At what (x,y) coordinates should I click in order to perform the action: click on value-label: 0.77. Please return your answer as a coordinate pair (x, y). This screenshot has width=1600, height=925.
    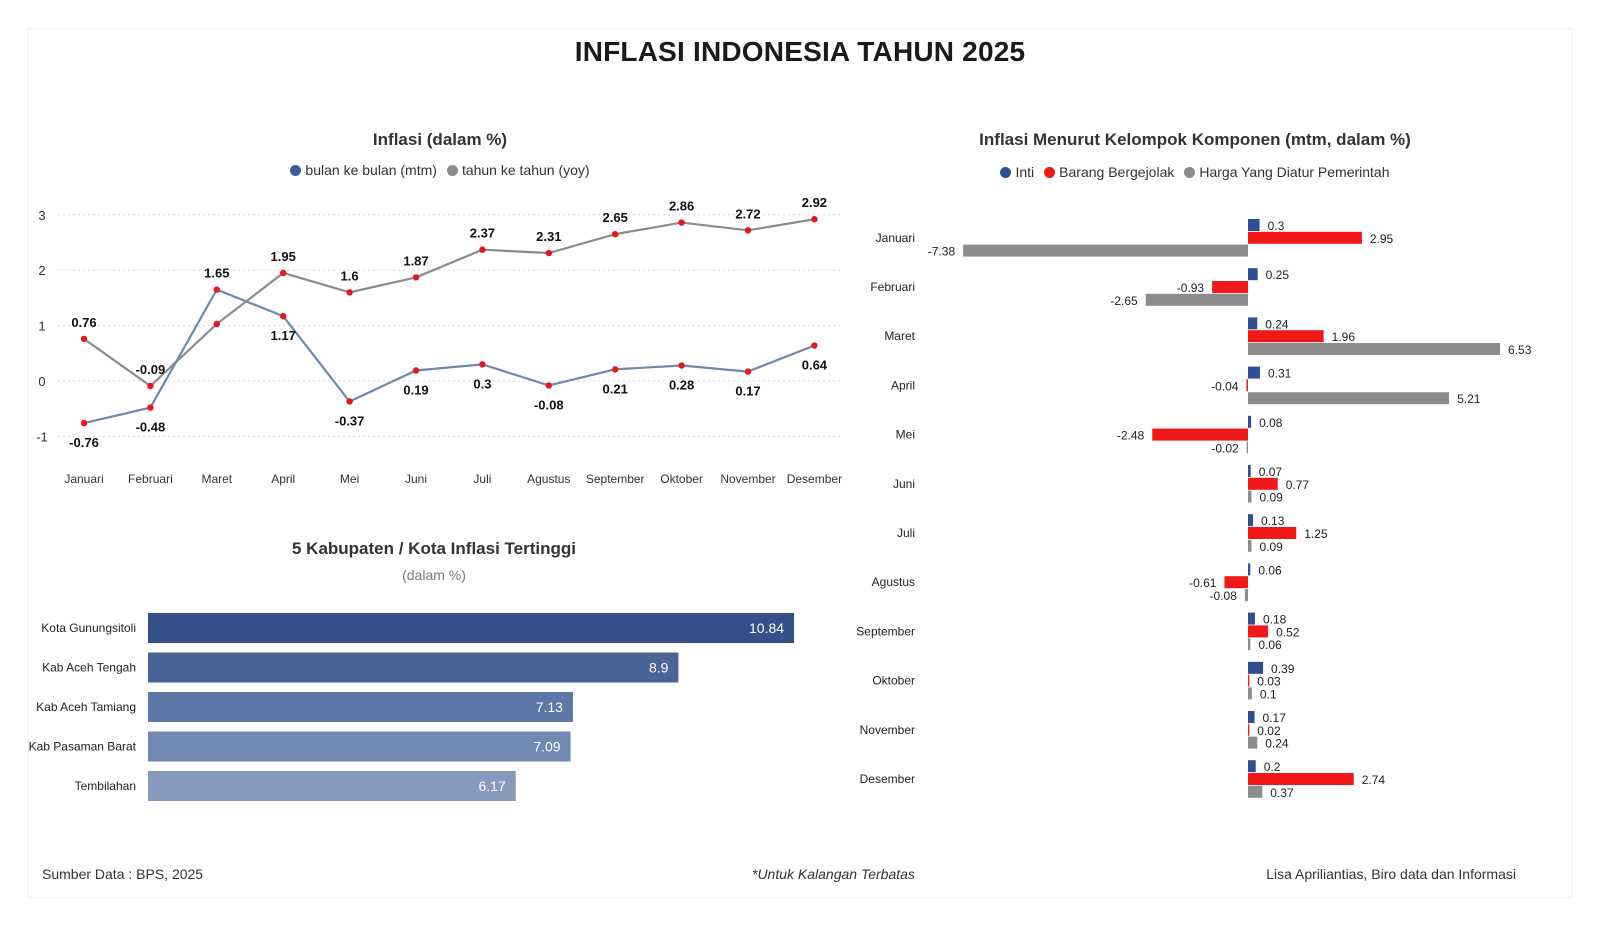
    Looking at the image, I should click on (1298, 485).